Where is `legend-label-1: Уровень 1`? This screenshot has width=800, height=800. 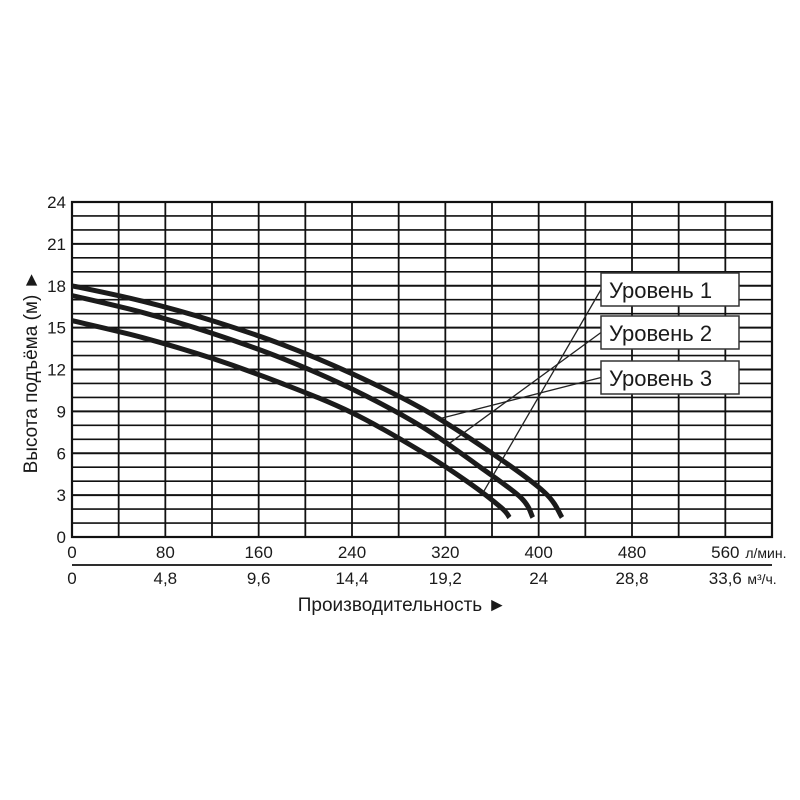 legend-label-1: Уровень 1 is located at coordinates (660, 290).